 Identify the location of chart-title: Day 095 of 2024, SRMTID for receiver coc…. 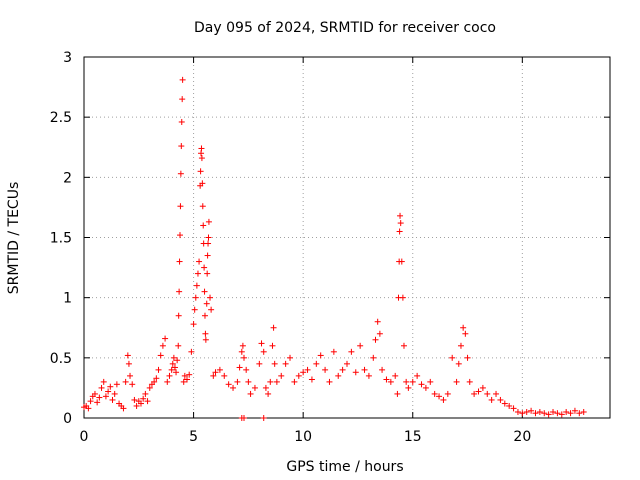
(345, 28).